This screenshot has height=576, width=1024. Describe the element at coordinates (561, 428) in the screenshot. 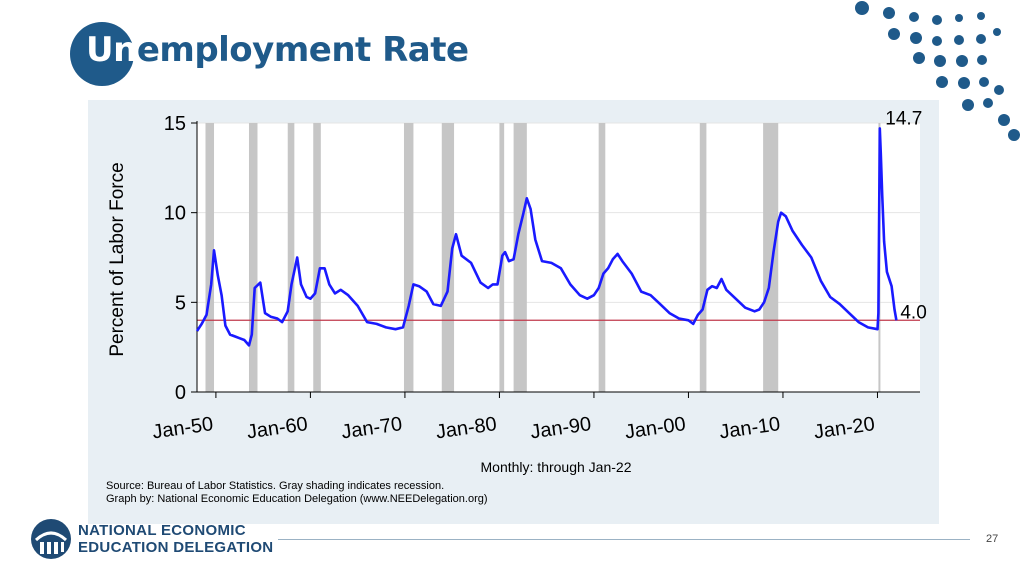

I see `x-tick-label: Jan-90` at that location.